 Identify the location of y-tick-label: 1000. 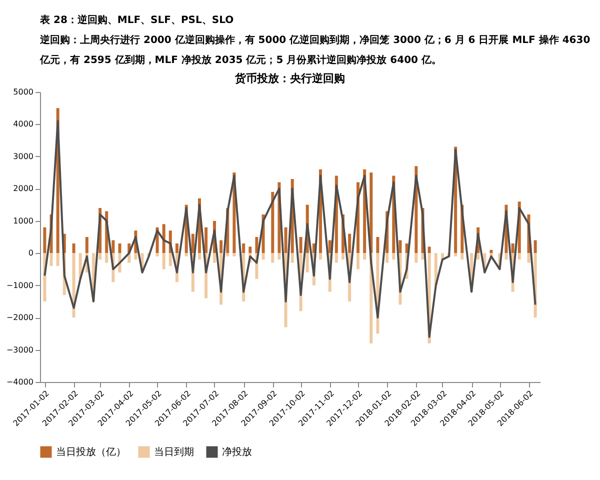
(23, 221).